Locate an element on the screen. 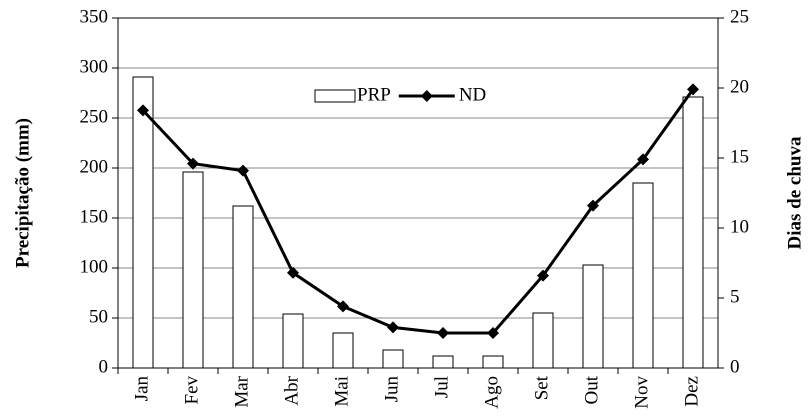 Image resolution: width=808 pixels, height=420 pixels. x-tick-label: Out is located at coordinates (591, 389).